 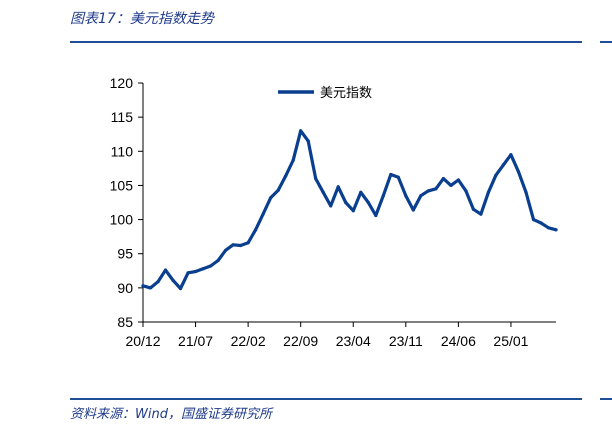 What do you see at coordinates (171, 414) in the screenshot?
I see `source-note: 资料来源：Wind，国盛证券研究所` at bounding box center [171, 414].